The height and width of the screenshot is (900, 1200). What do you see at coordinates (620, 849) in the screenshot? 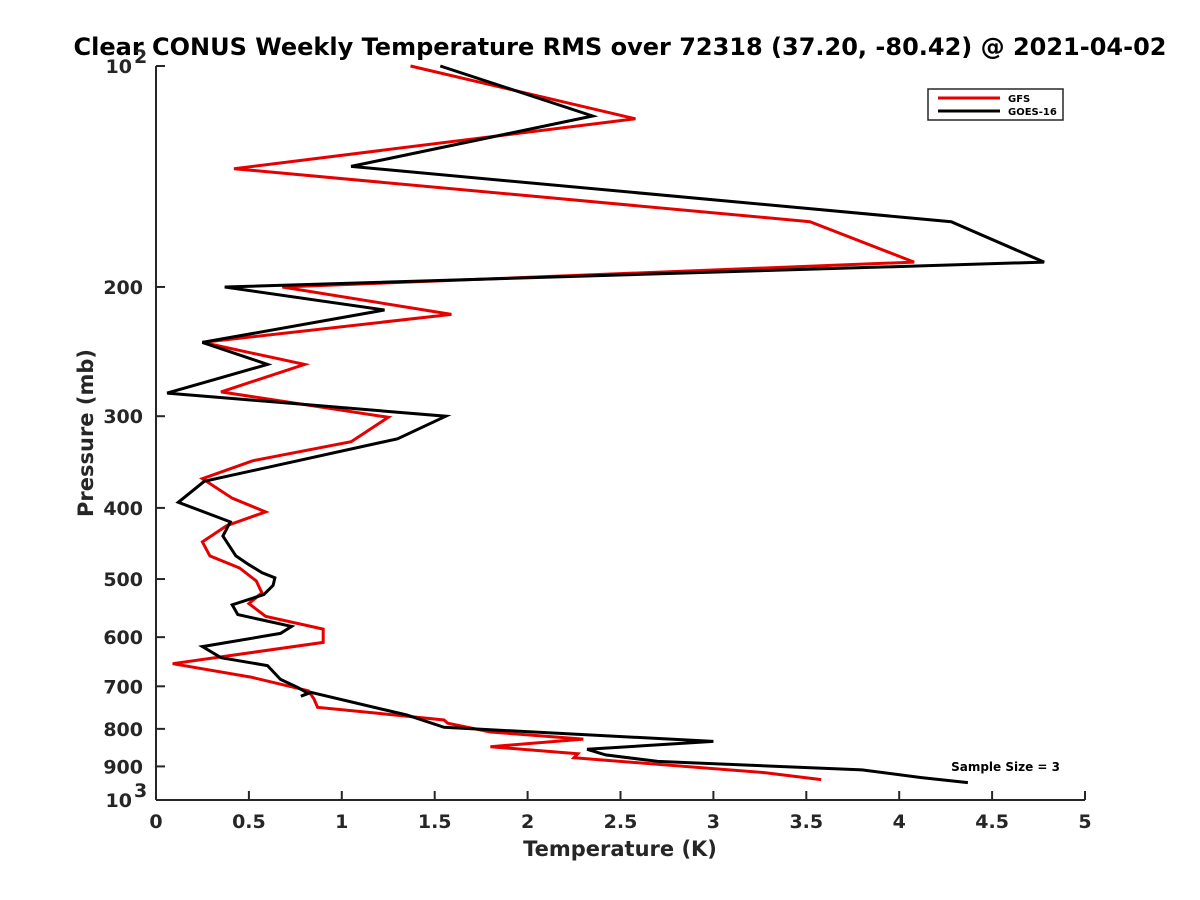
I see `x-axis-title: Temperature (K)` at bounding box center [620, 849].